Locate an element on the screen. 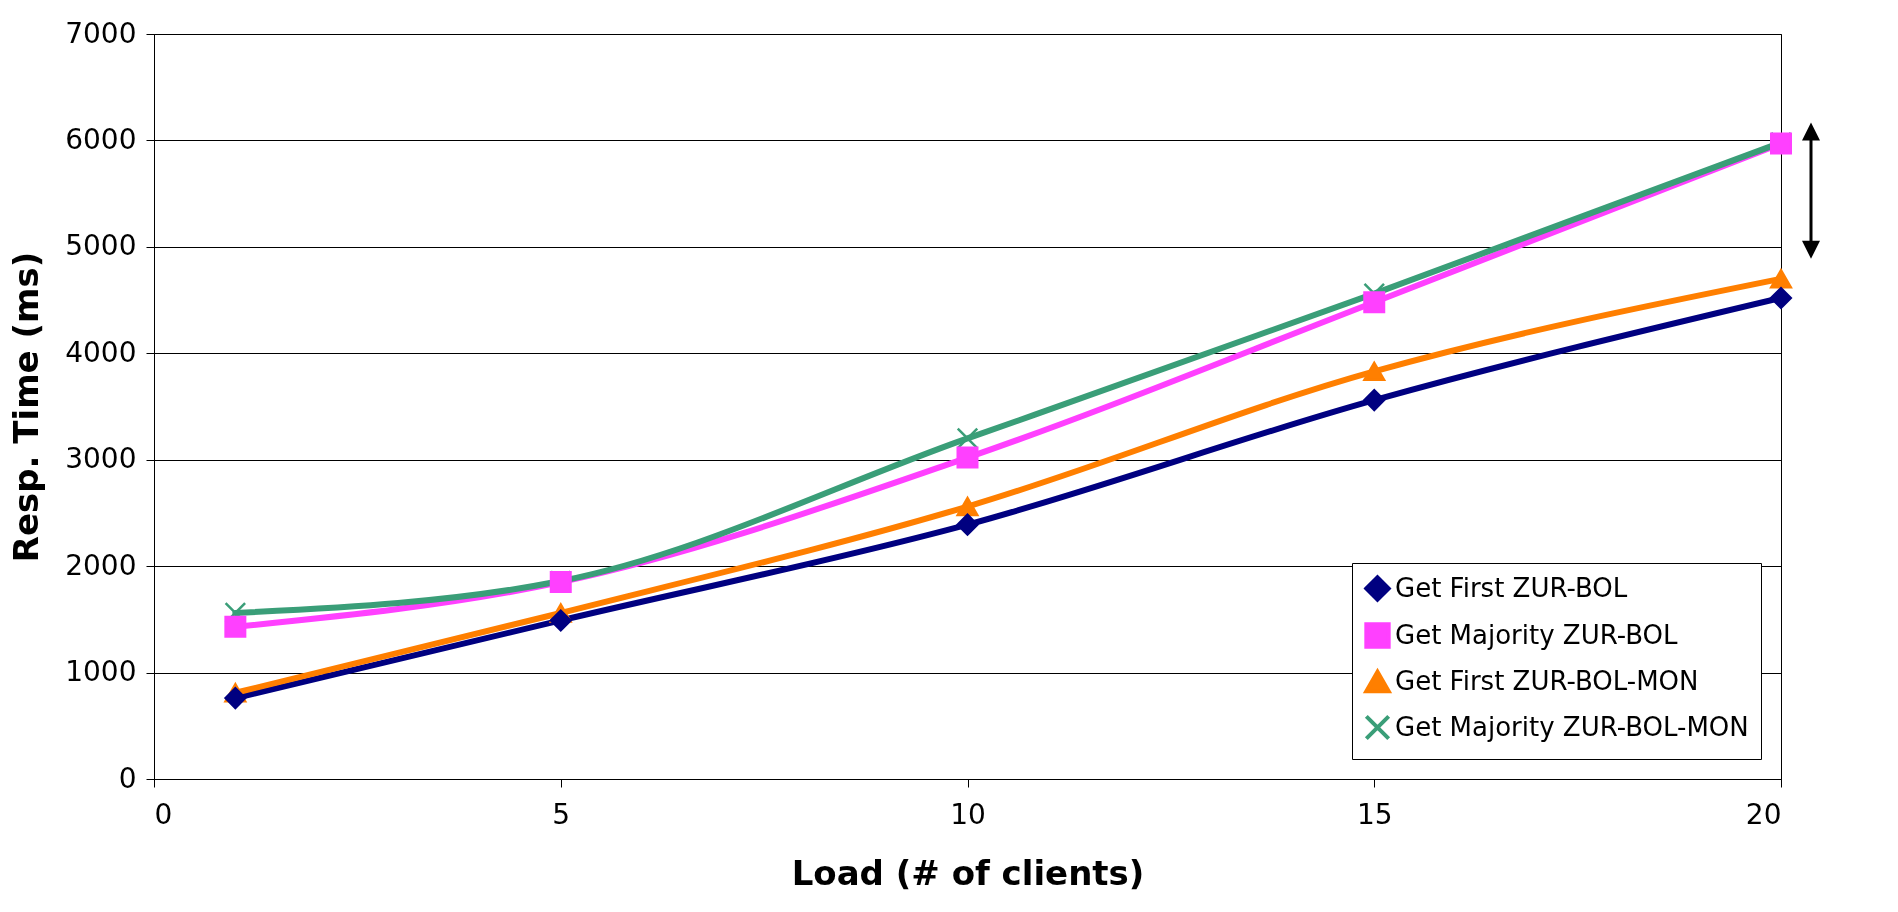  y-tick-label: 0 is located at coordinates (127, 778).